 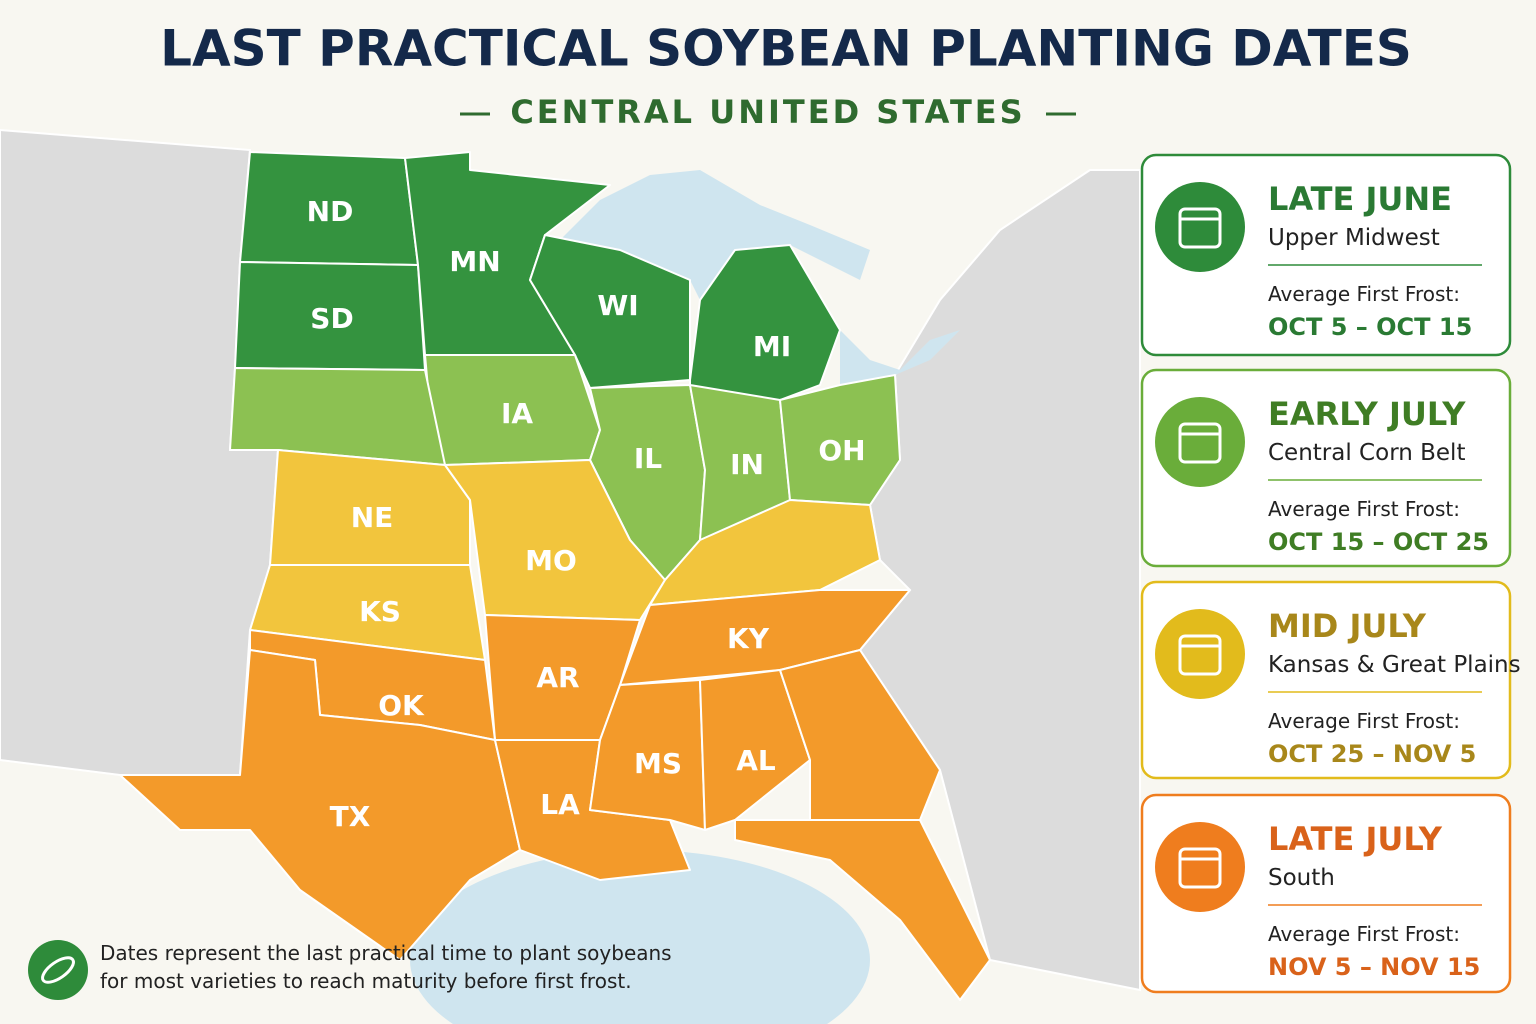 What do you see at coordinates (1354, 238) in the screenshot?
I see `legend-region: Upper Midwest` at bounding box center [1354, 238].